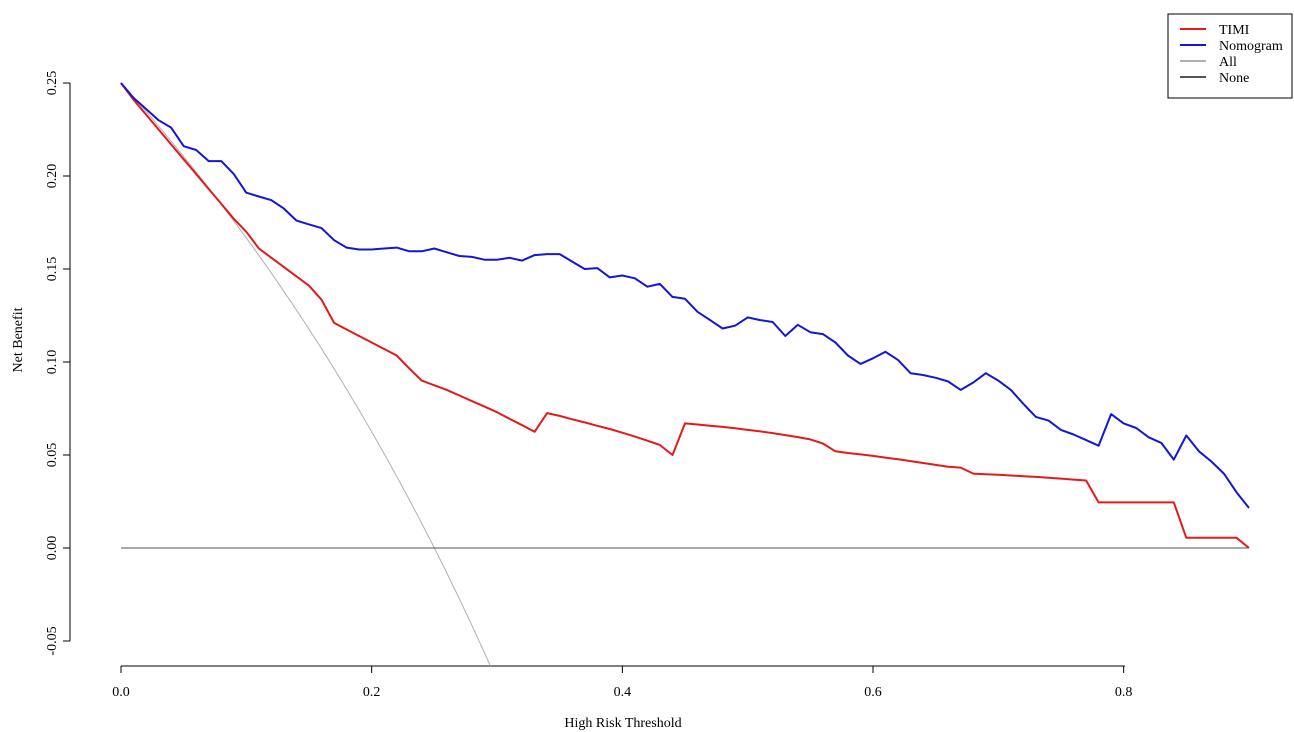  I want to click on legend-label-all: All, so click(1228, 62).